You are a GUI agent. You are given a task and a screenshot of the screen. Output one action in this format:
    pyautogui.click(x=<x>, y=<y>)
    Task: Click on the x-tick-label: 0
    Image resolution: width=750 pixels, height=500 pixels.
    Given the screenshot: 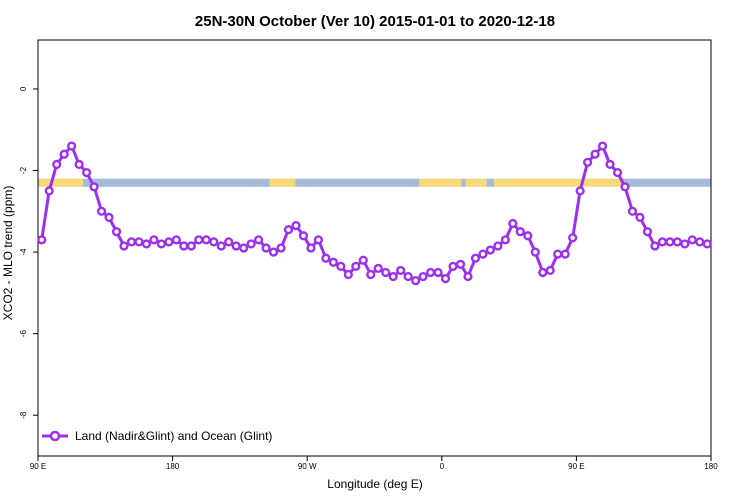 What is the action you would take?
    pyautogui.click(x=442, y=466)
    